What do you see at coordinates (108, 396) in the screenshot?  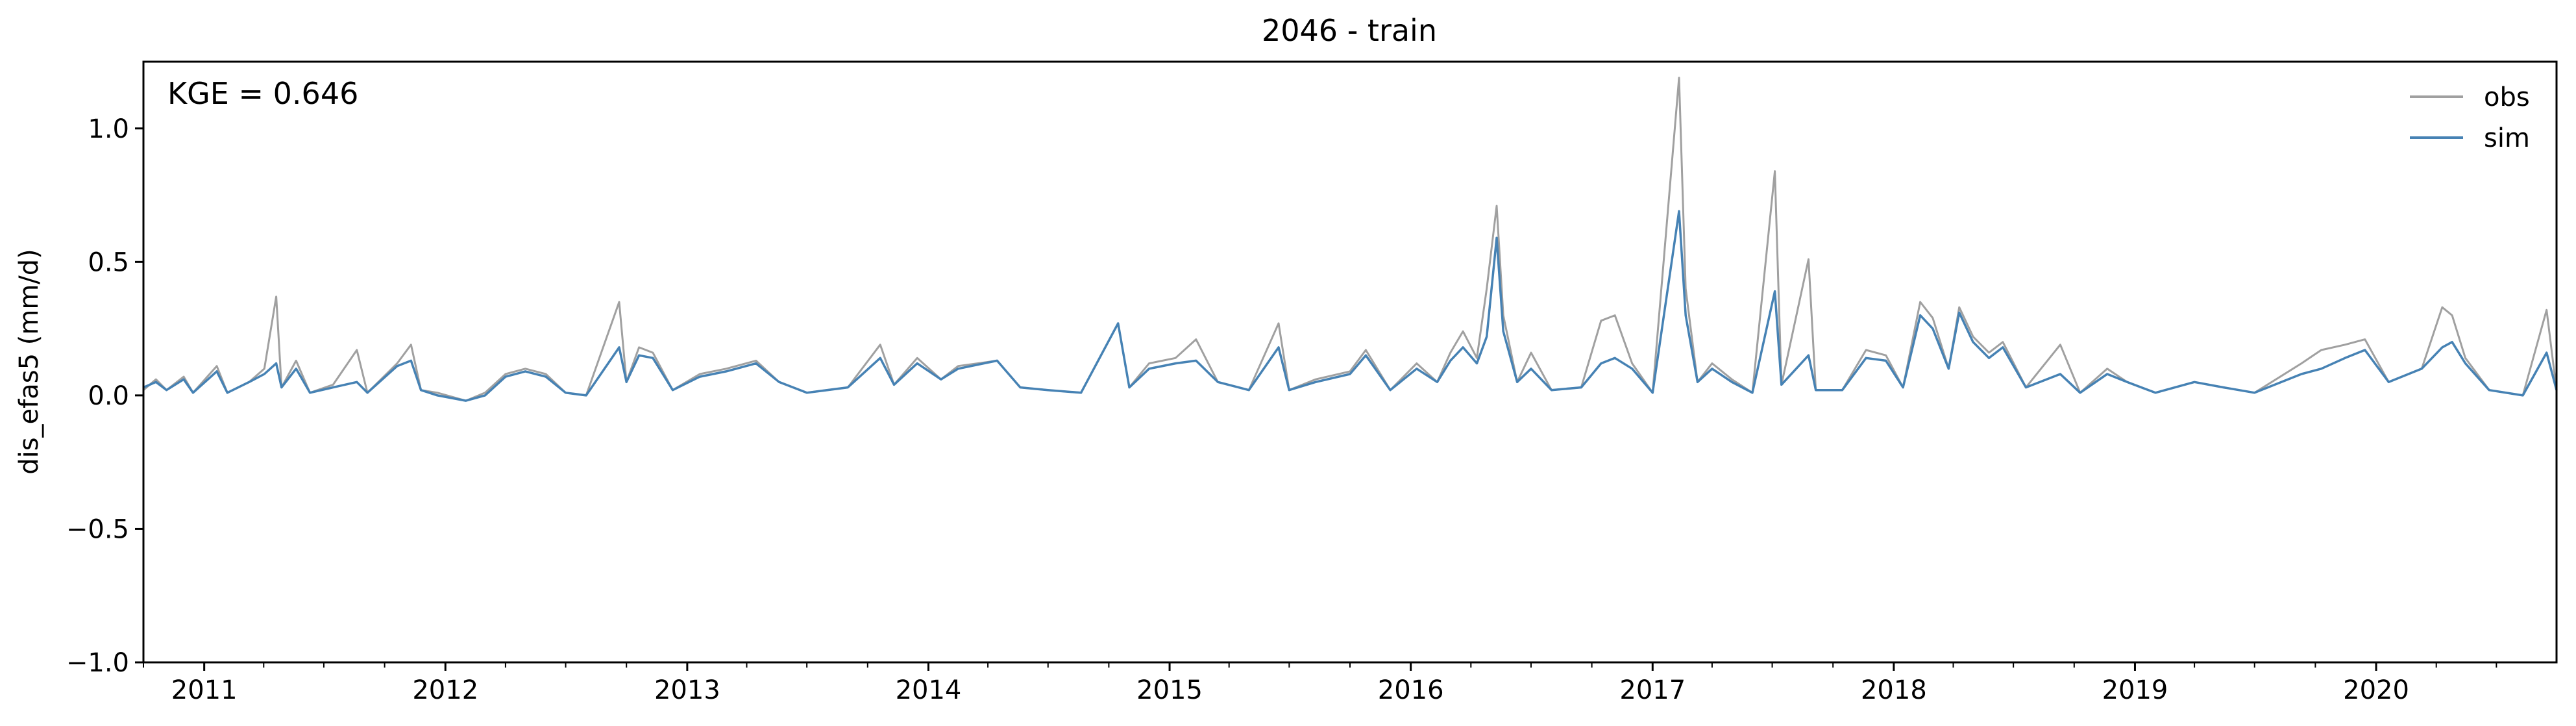 I see `y-tick-label: 0.0` at bounding box center [108, 396].